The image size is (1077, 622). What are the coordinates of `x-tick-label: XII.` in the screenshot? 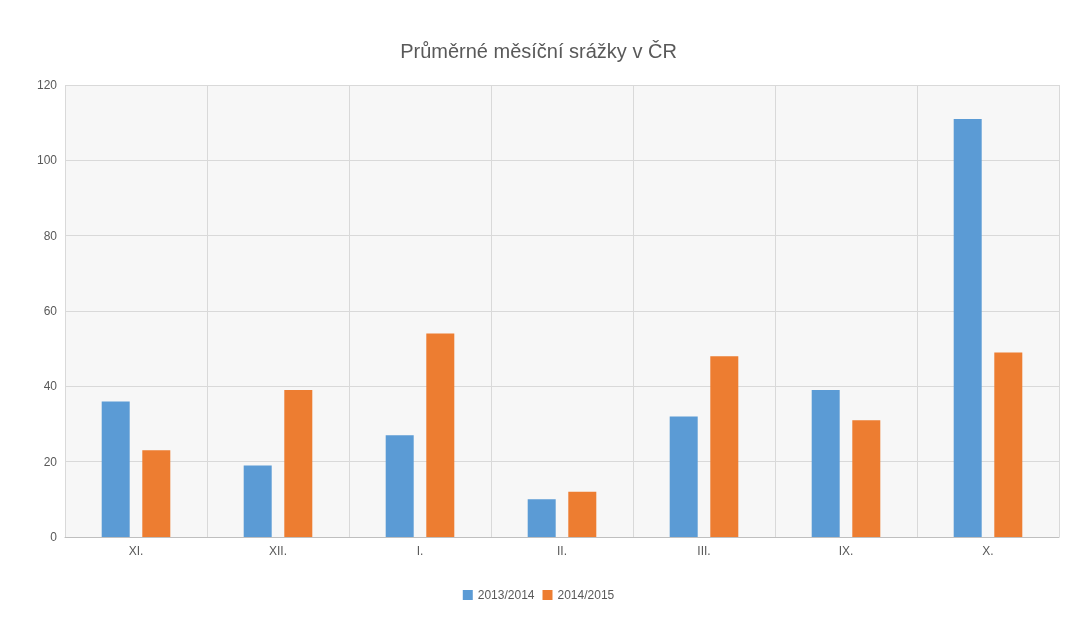 It's located at (278, 551).